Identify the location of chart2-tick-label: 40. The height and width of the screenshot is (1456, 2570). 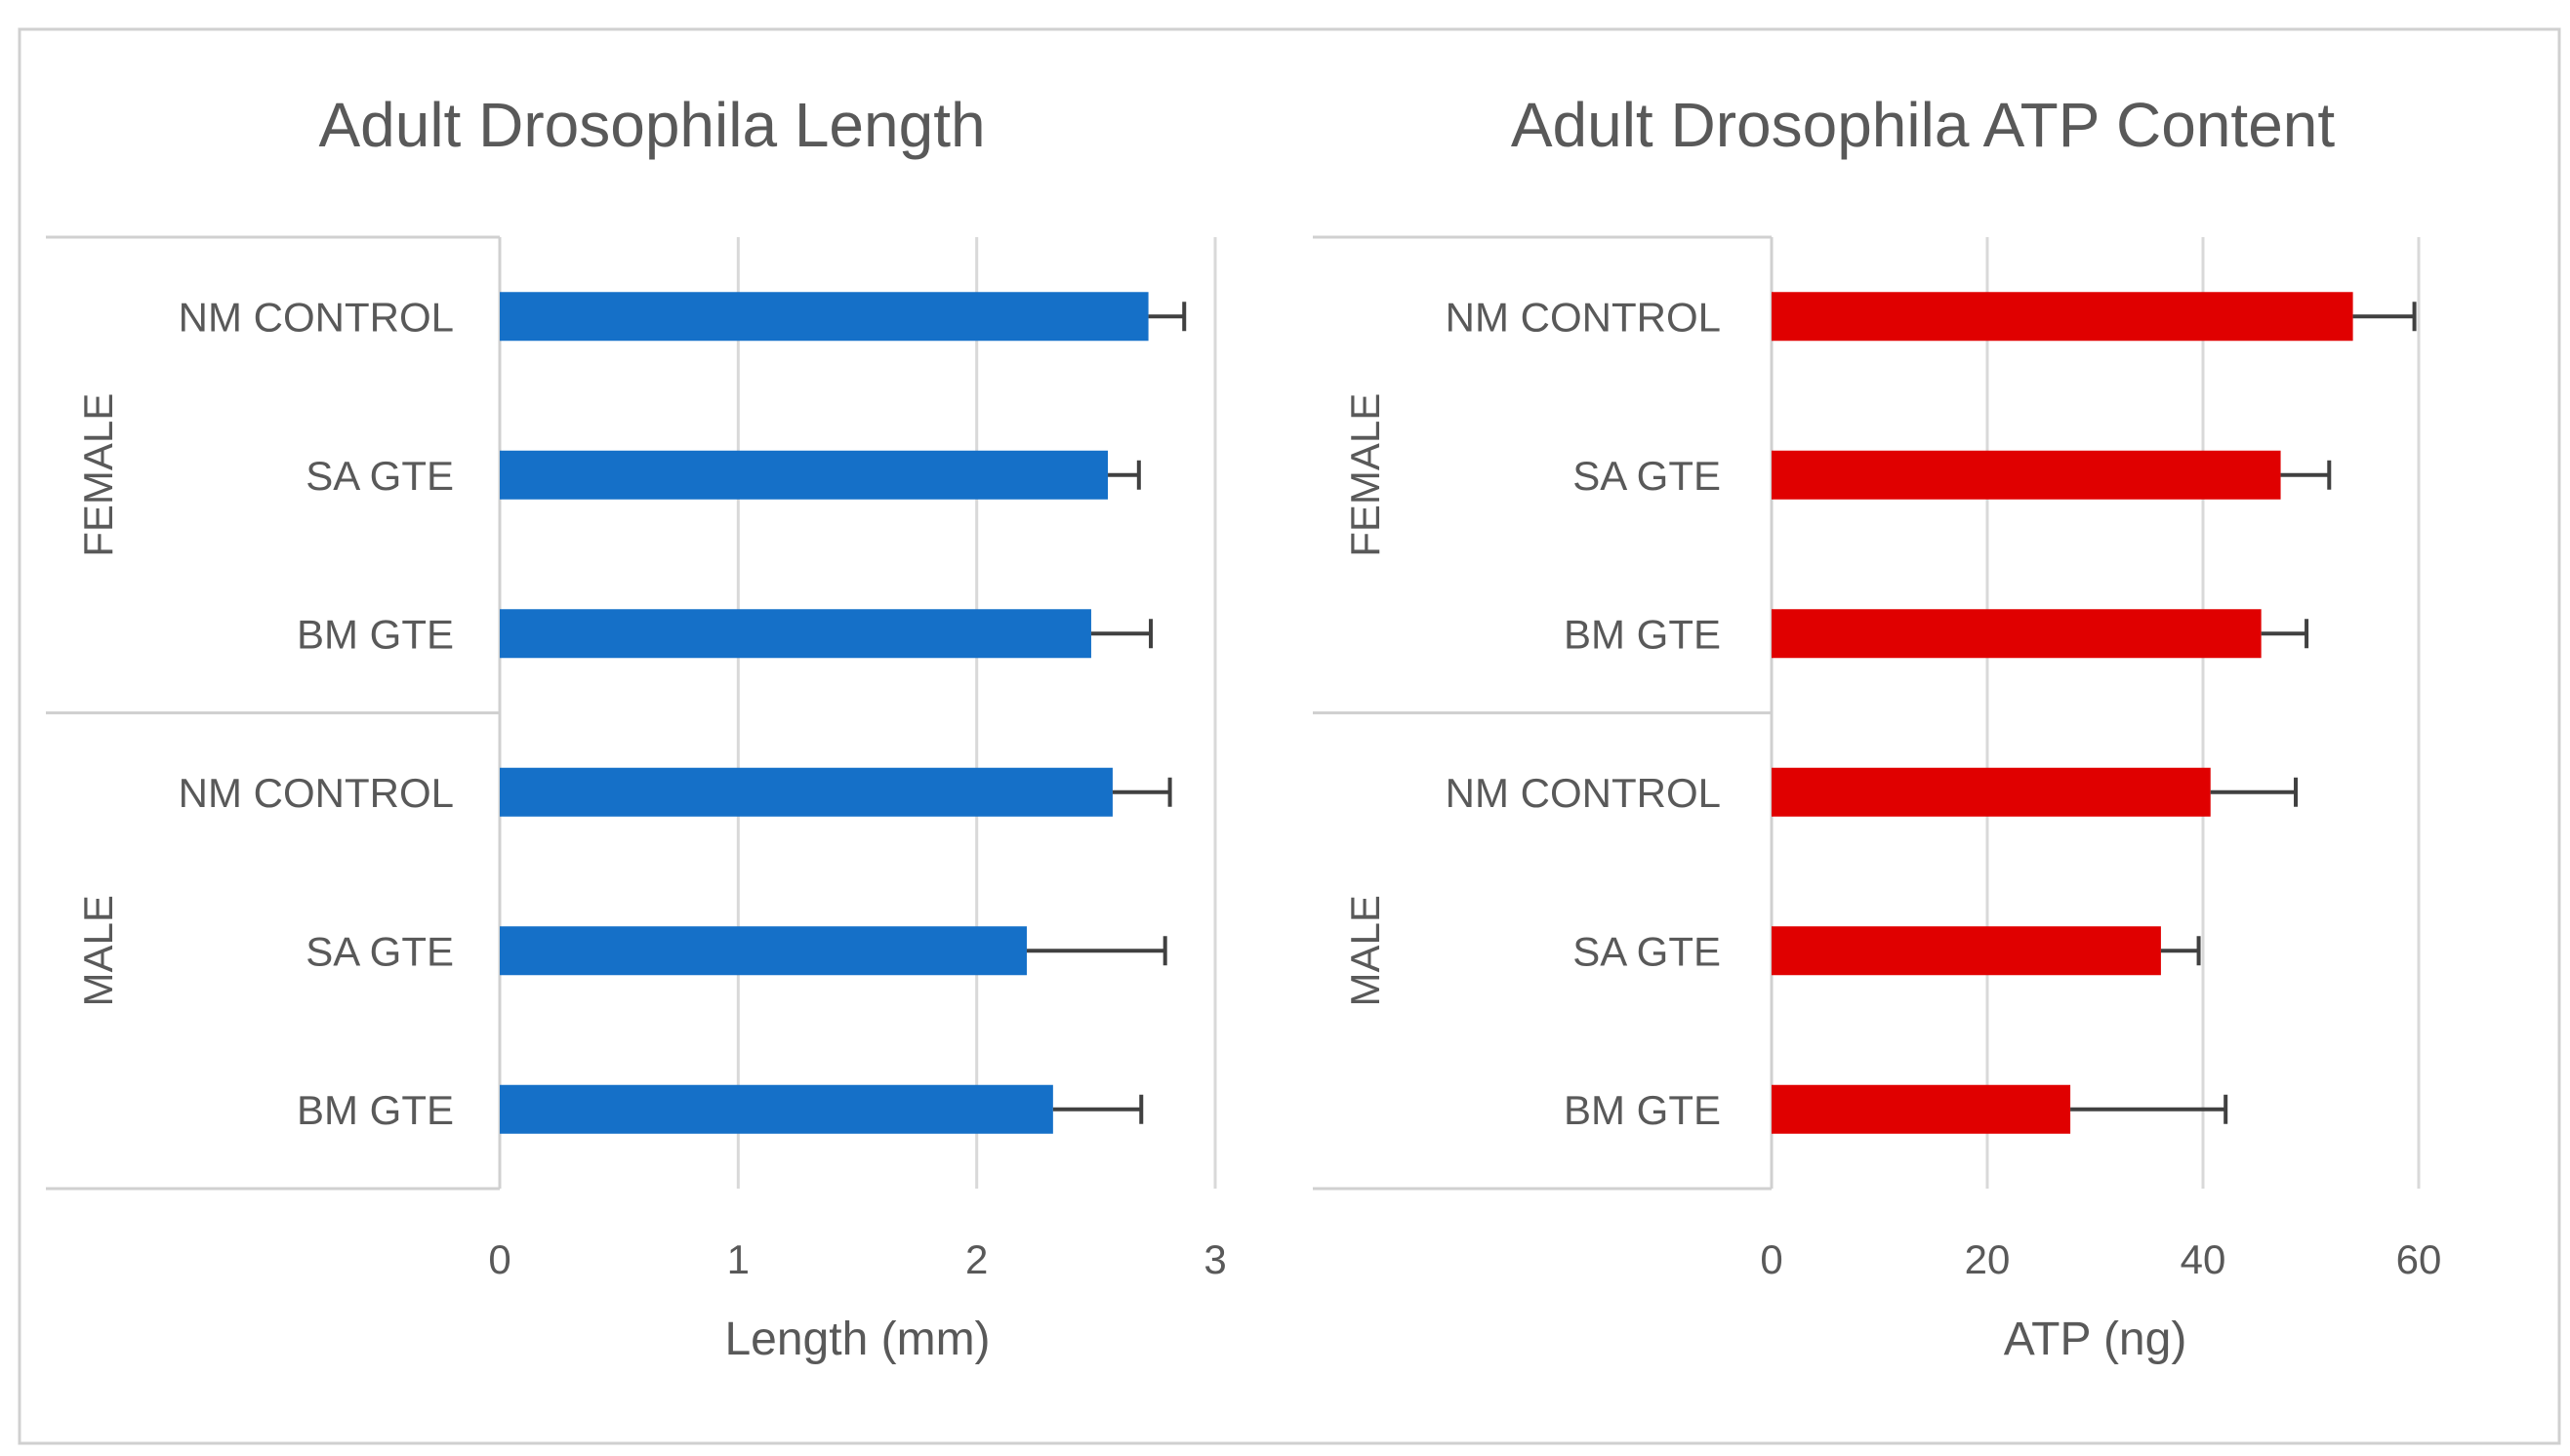
(2203, 1259).